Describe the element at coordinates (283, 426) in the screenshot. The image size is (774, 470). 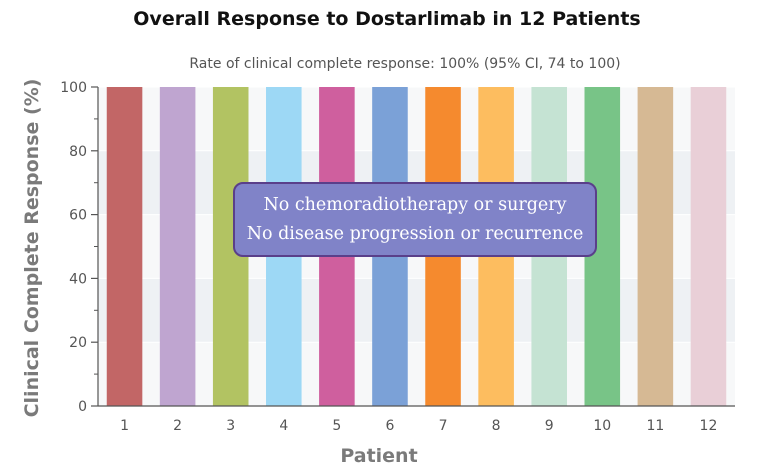
I see `x-tick-label: 4` at that location.